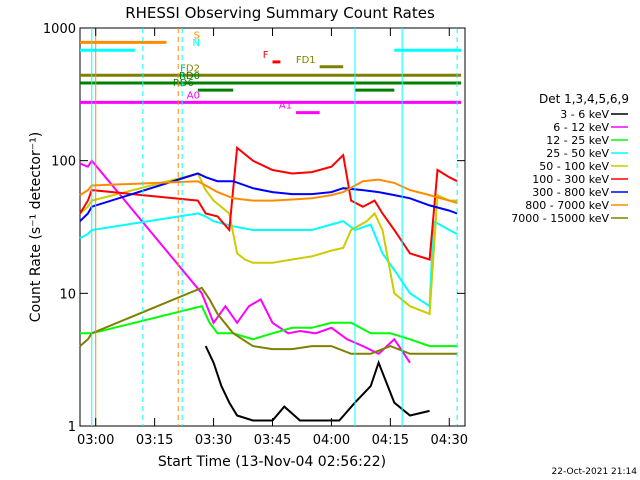  What do you see at coordinates (95, 440) in the screenshot?
I see `x-tick-label-0: 03:00` at bounding box center [95, 440].